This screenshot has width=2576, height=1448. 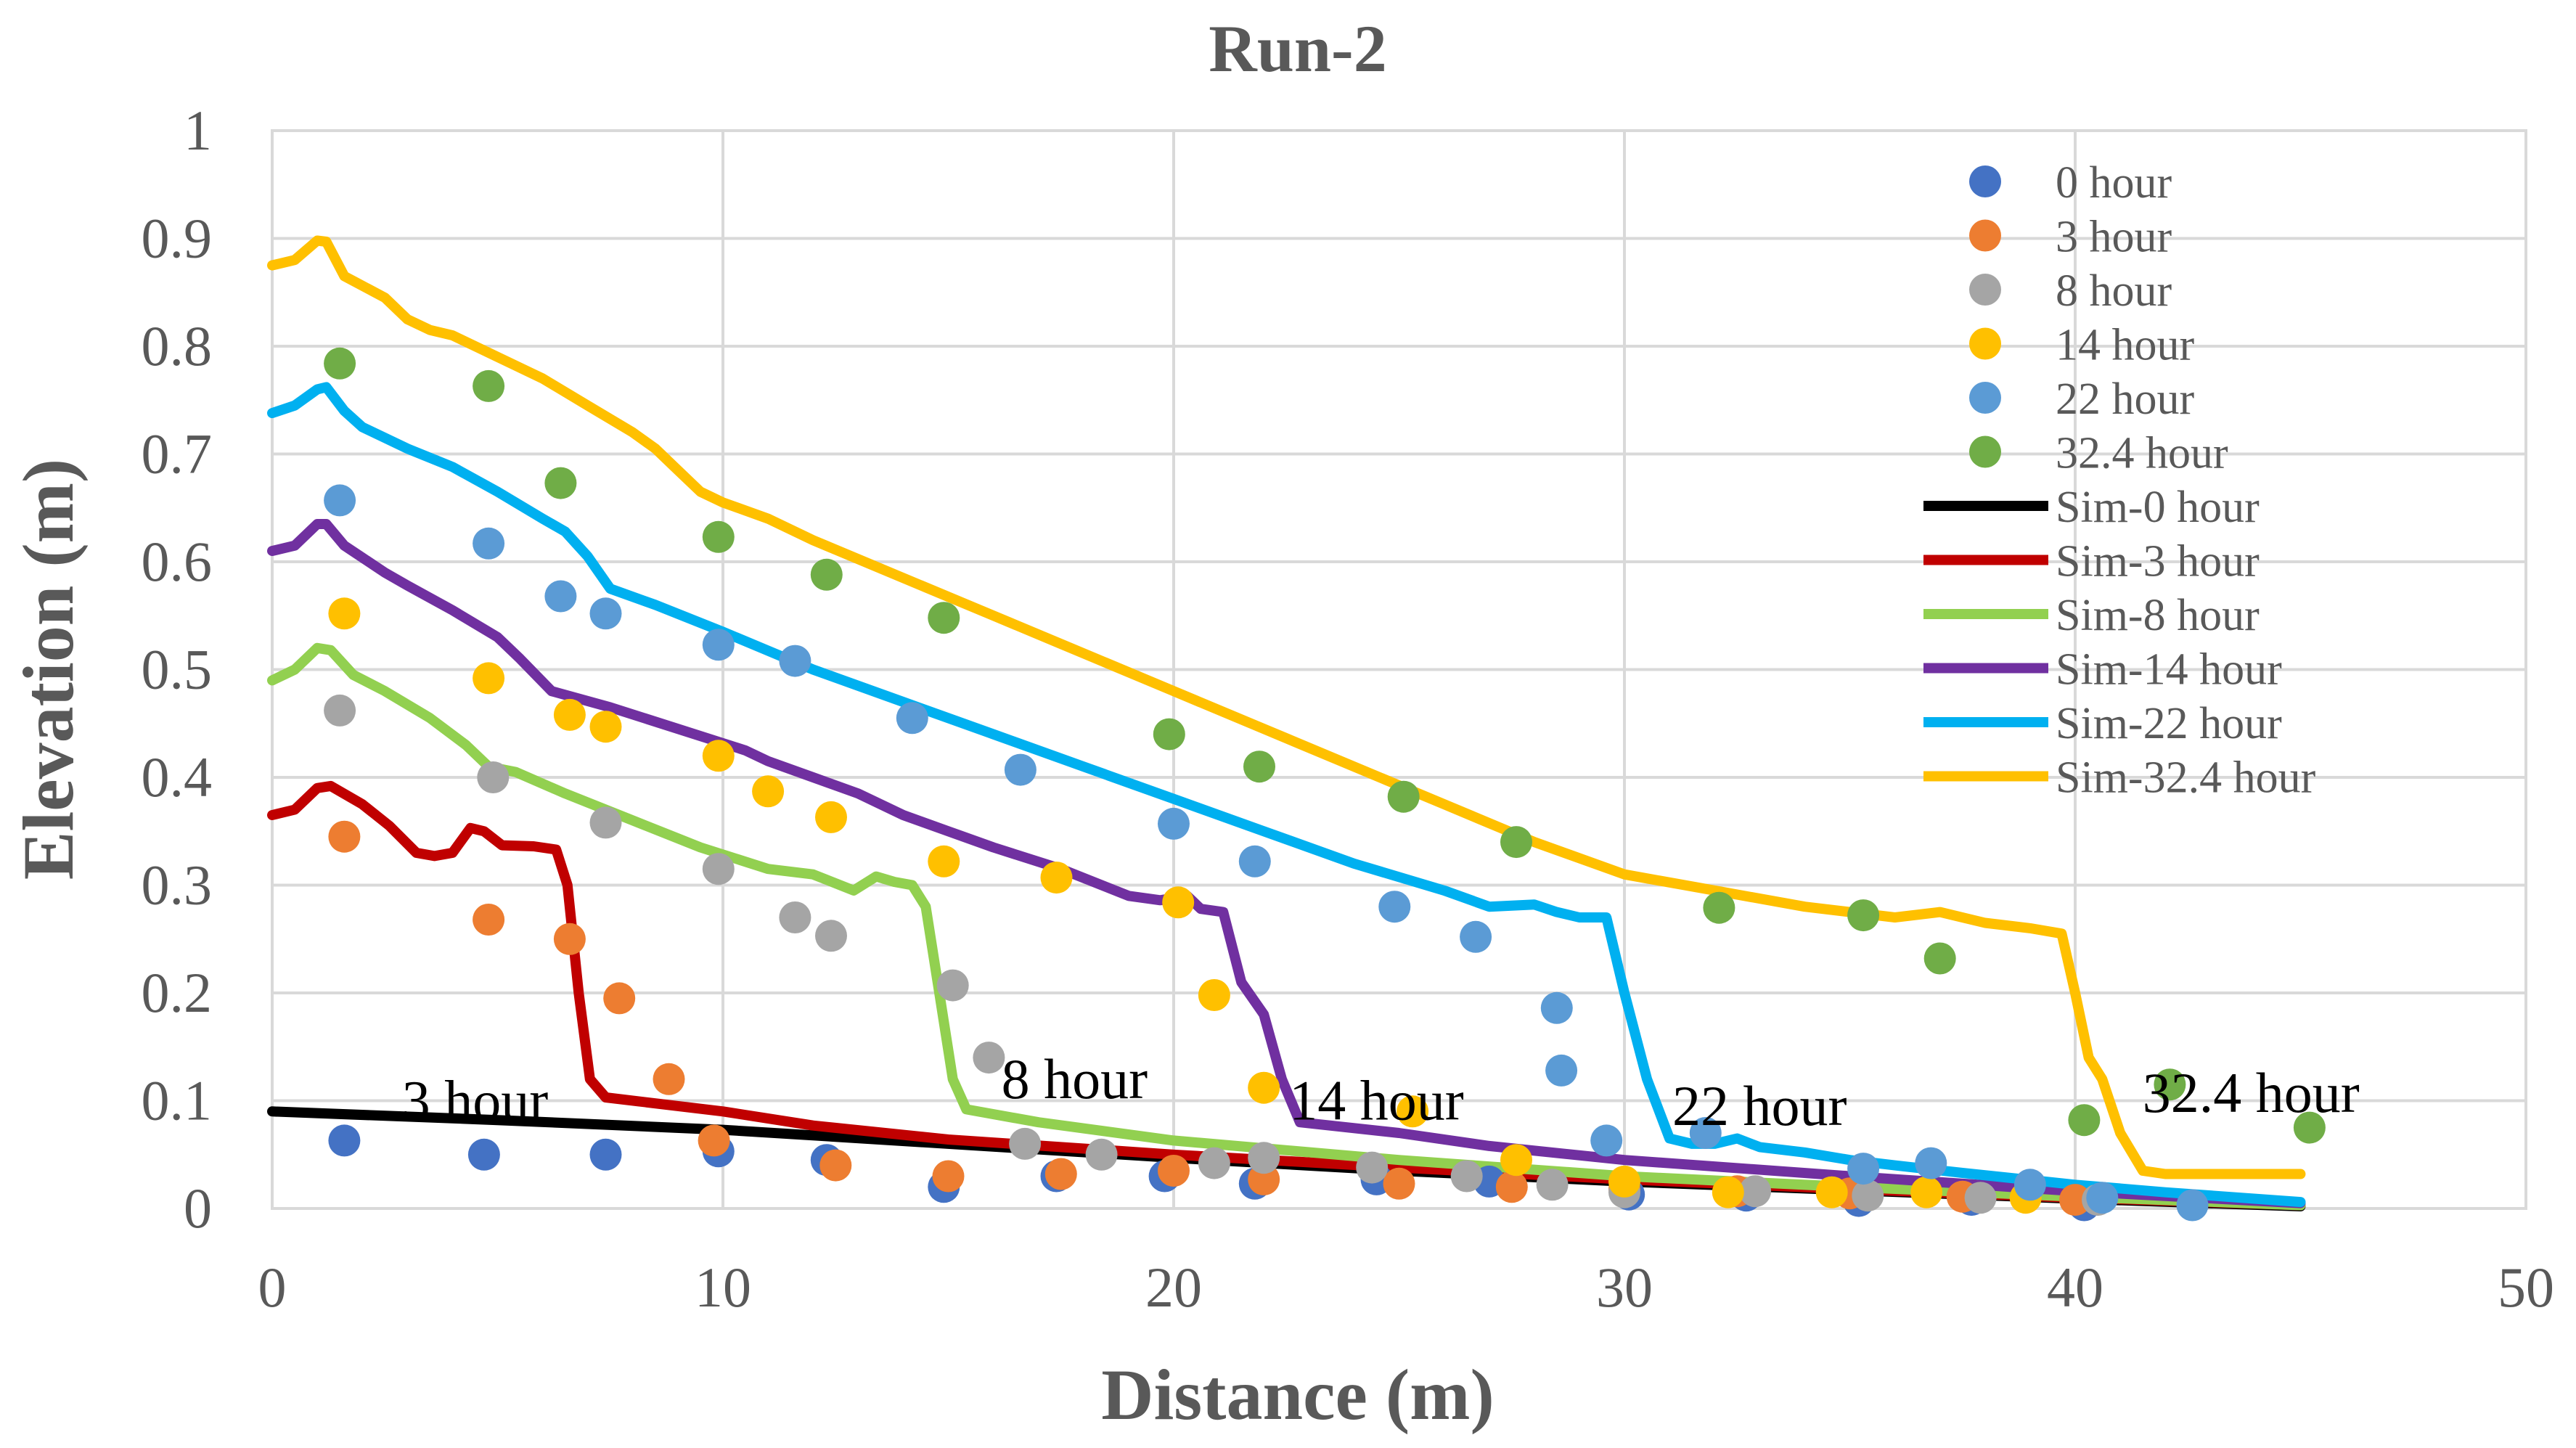 What do you see at coordinates (178, 777) in the screenshot?
I see `y-tick-label: 0.4` at bounding box center [178, 777].